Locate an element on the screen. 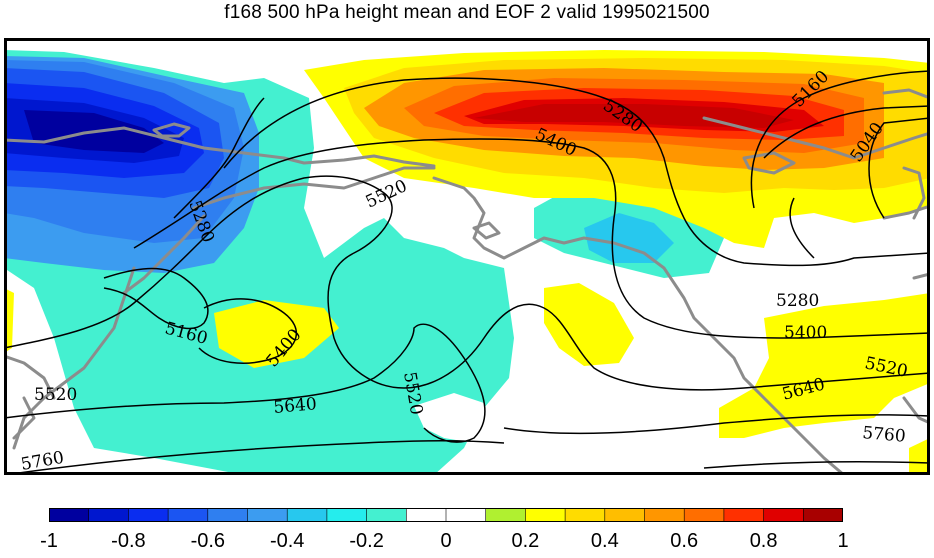 The height and width of the screenshot is (558, 934). coastline-hudson is located at coordinates (906, 212).